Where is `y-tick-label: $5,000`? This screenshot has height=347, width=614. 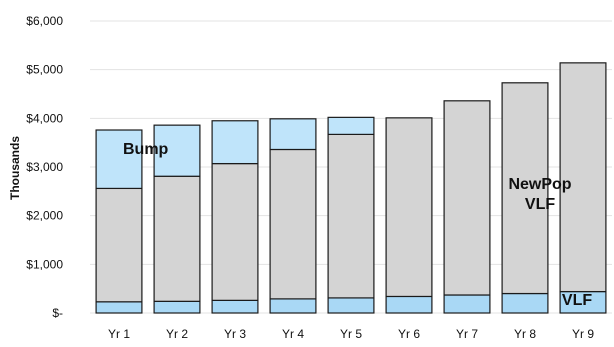
y-tick-label: $5,000 is located at coordinates (44, 70).